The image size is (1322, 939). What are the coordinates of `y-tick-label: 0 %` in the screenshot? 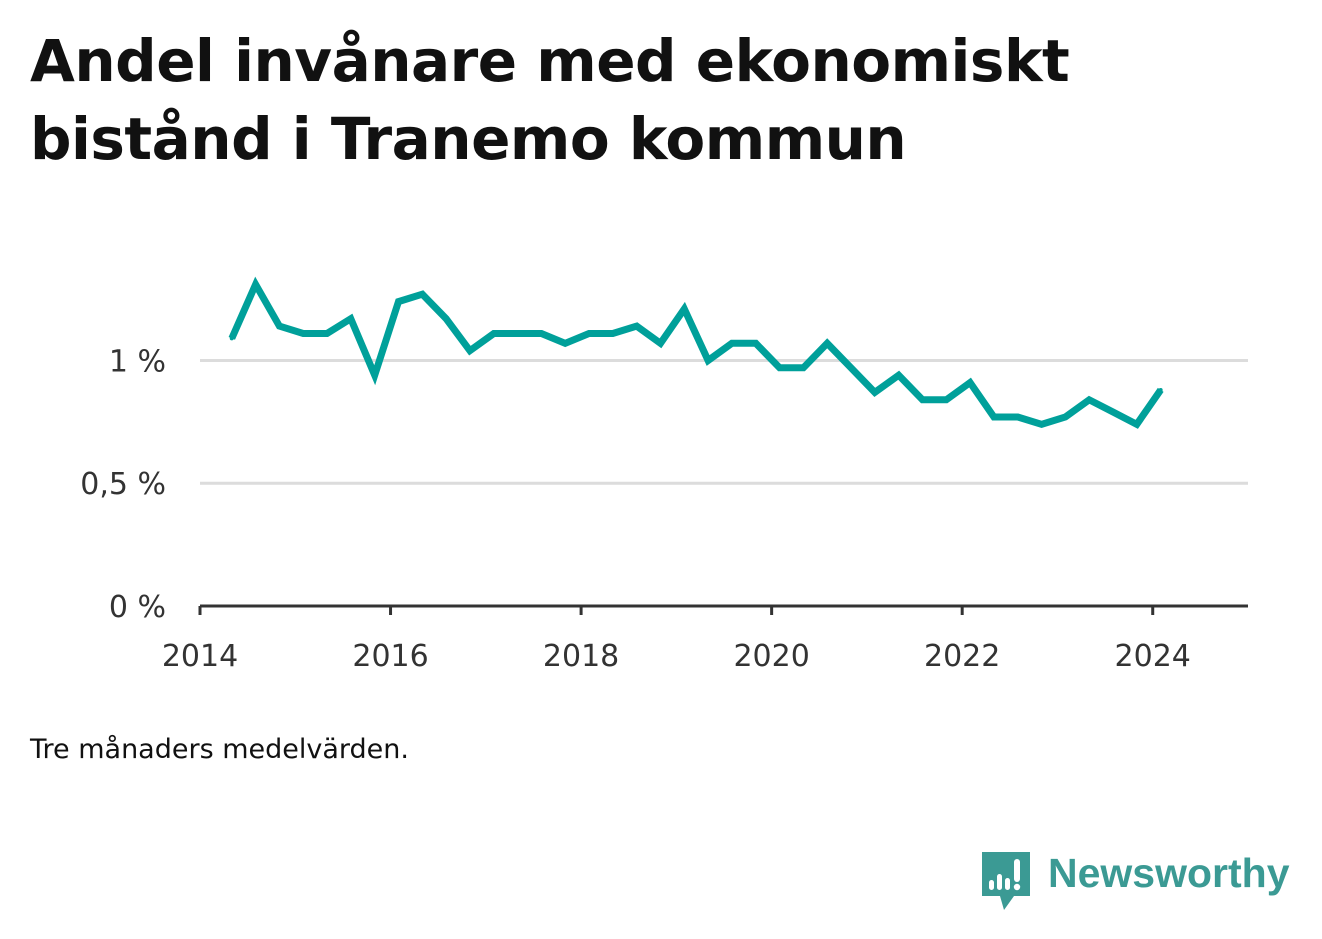 It's located at (137, 607).